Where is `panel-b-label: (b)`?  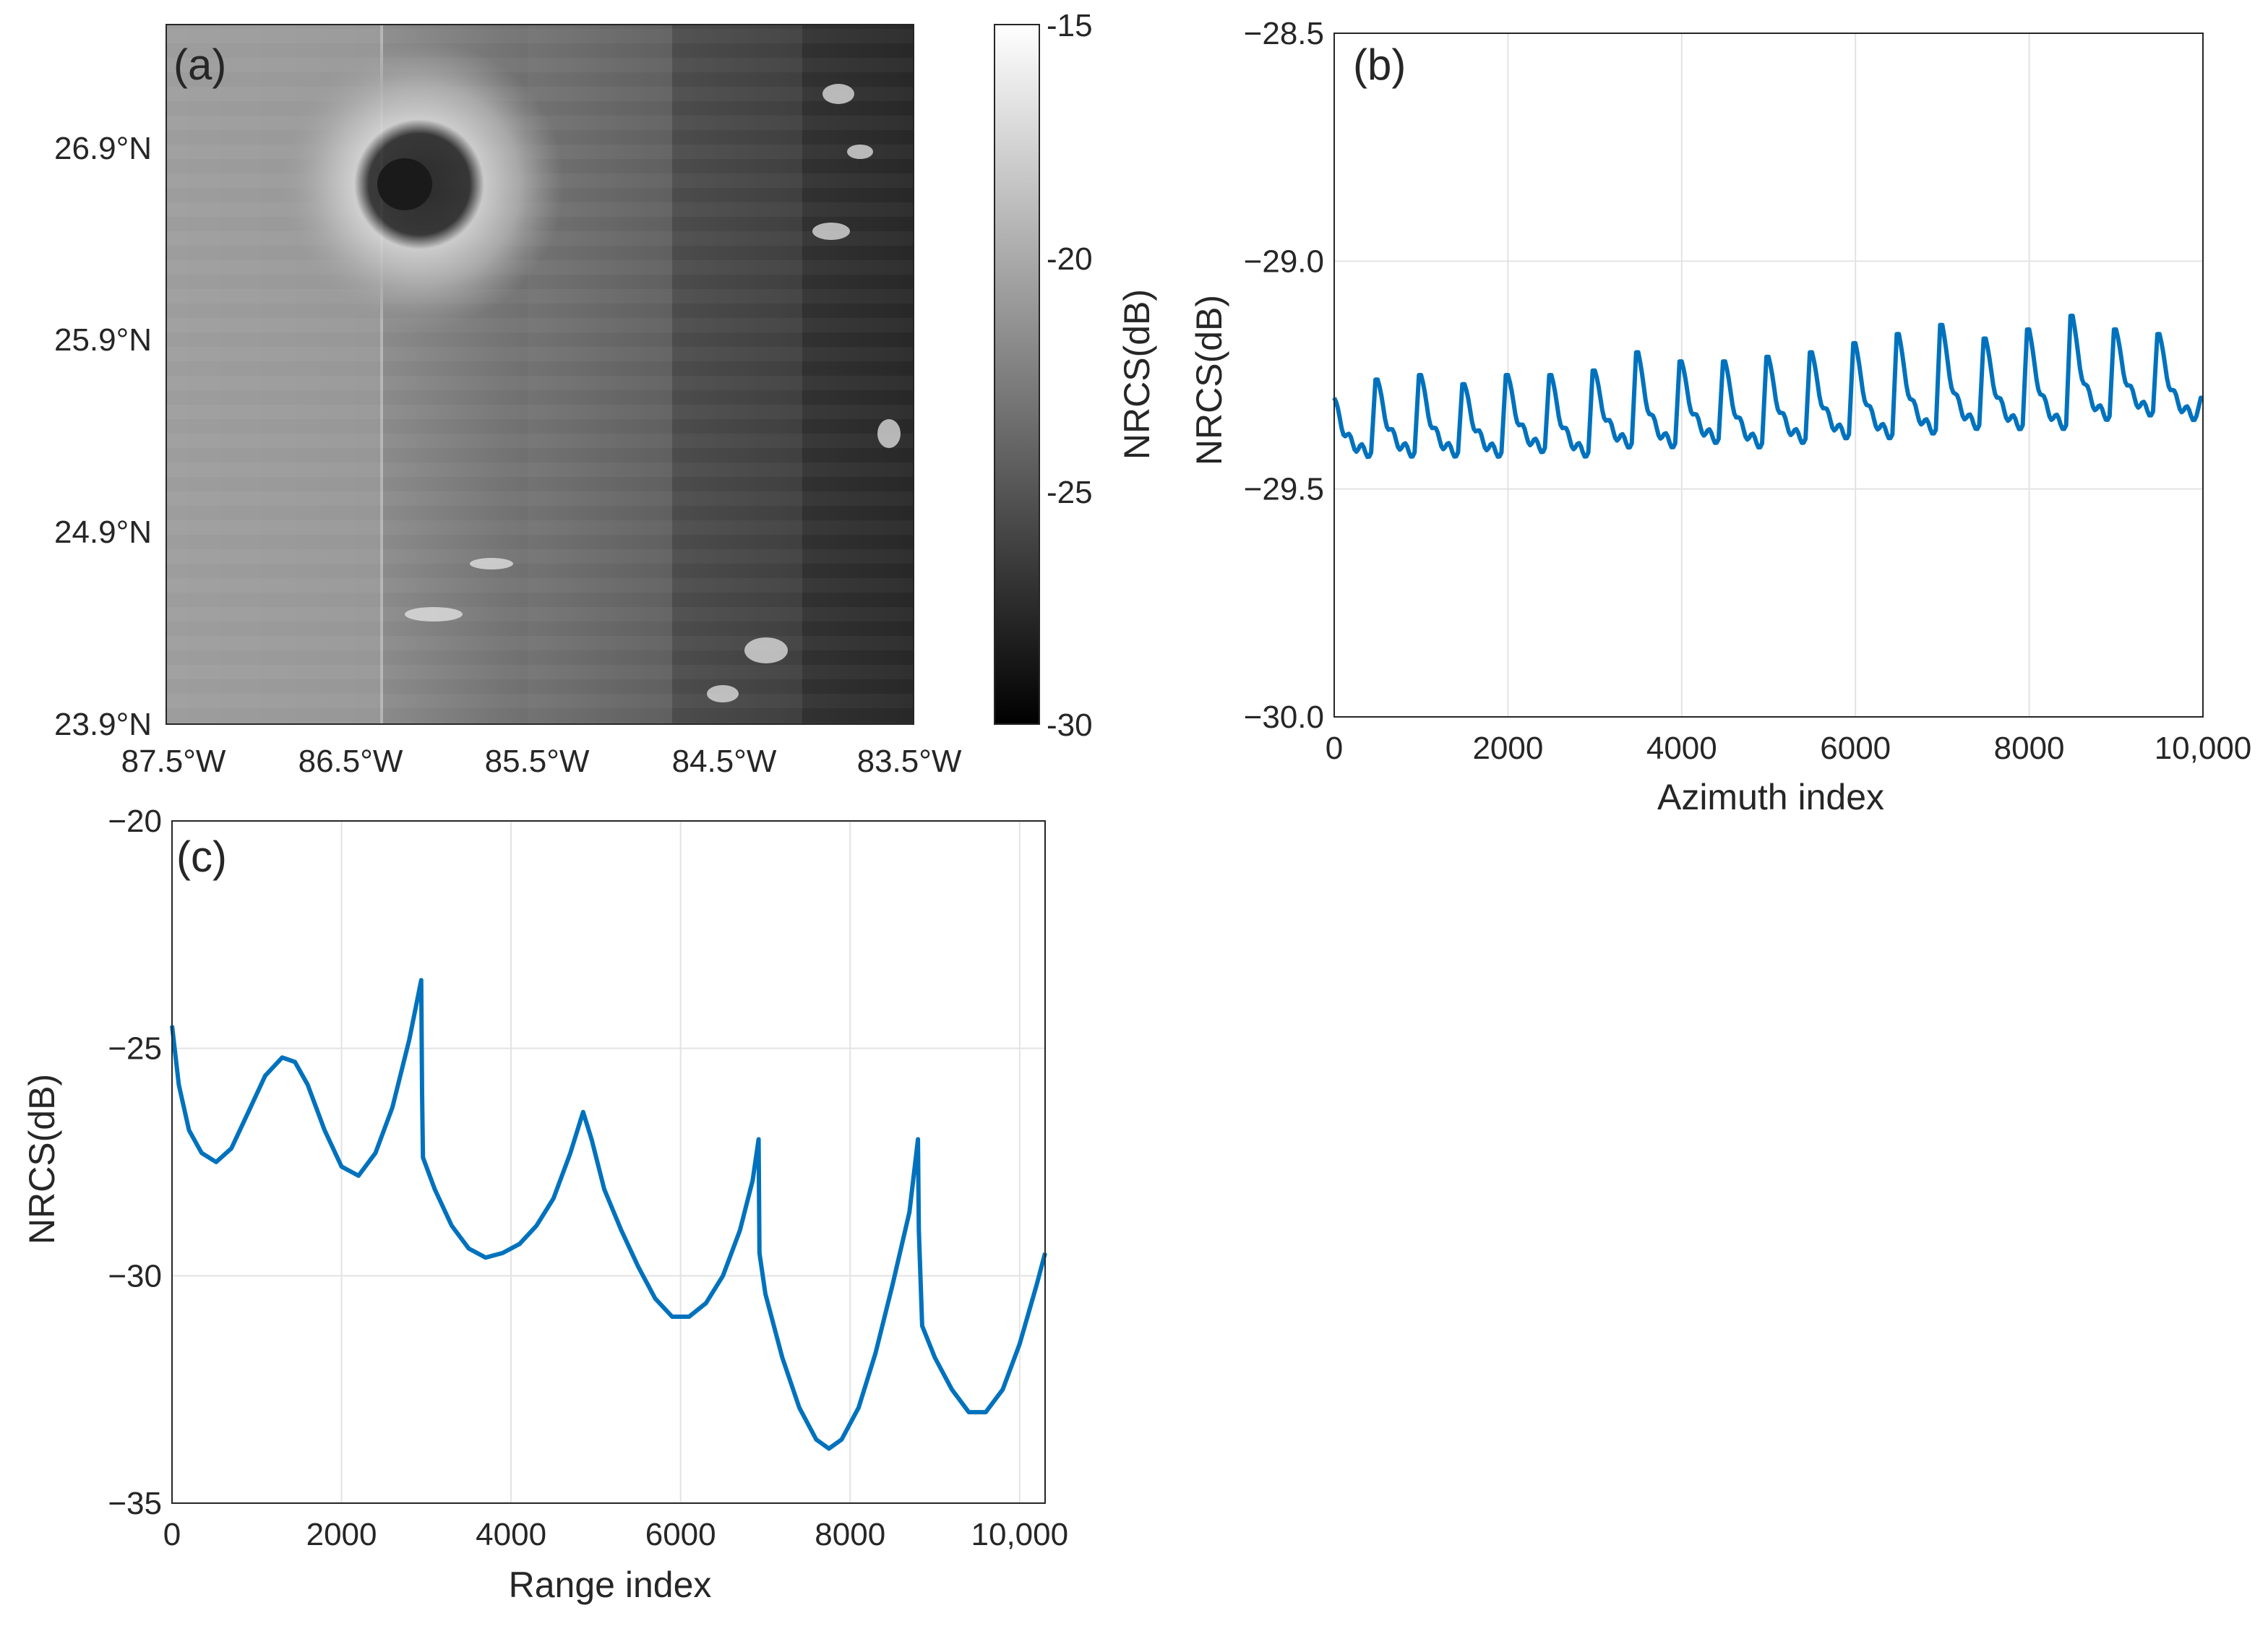 panel-b-label: (b) is located at coordinates (1379, 64).